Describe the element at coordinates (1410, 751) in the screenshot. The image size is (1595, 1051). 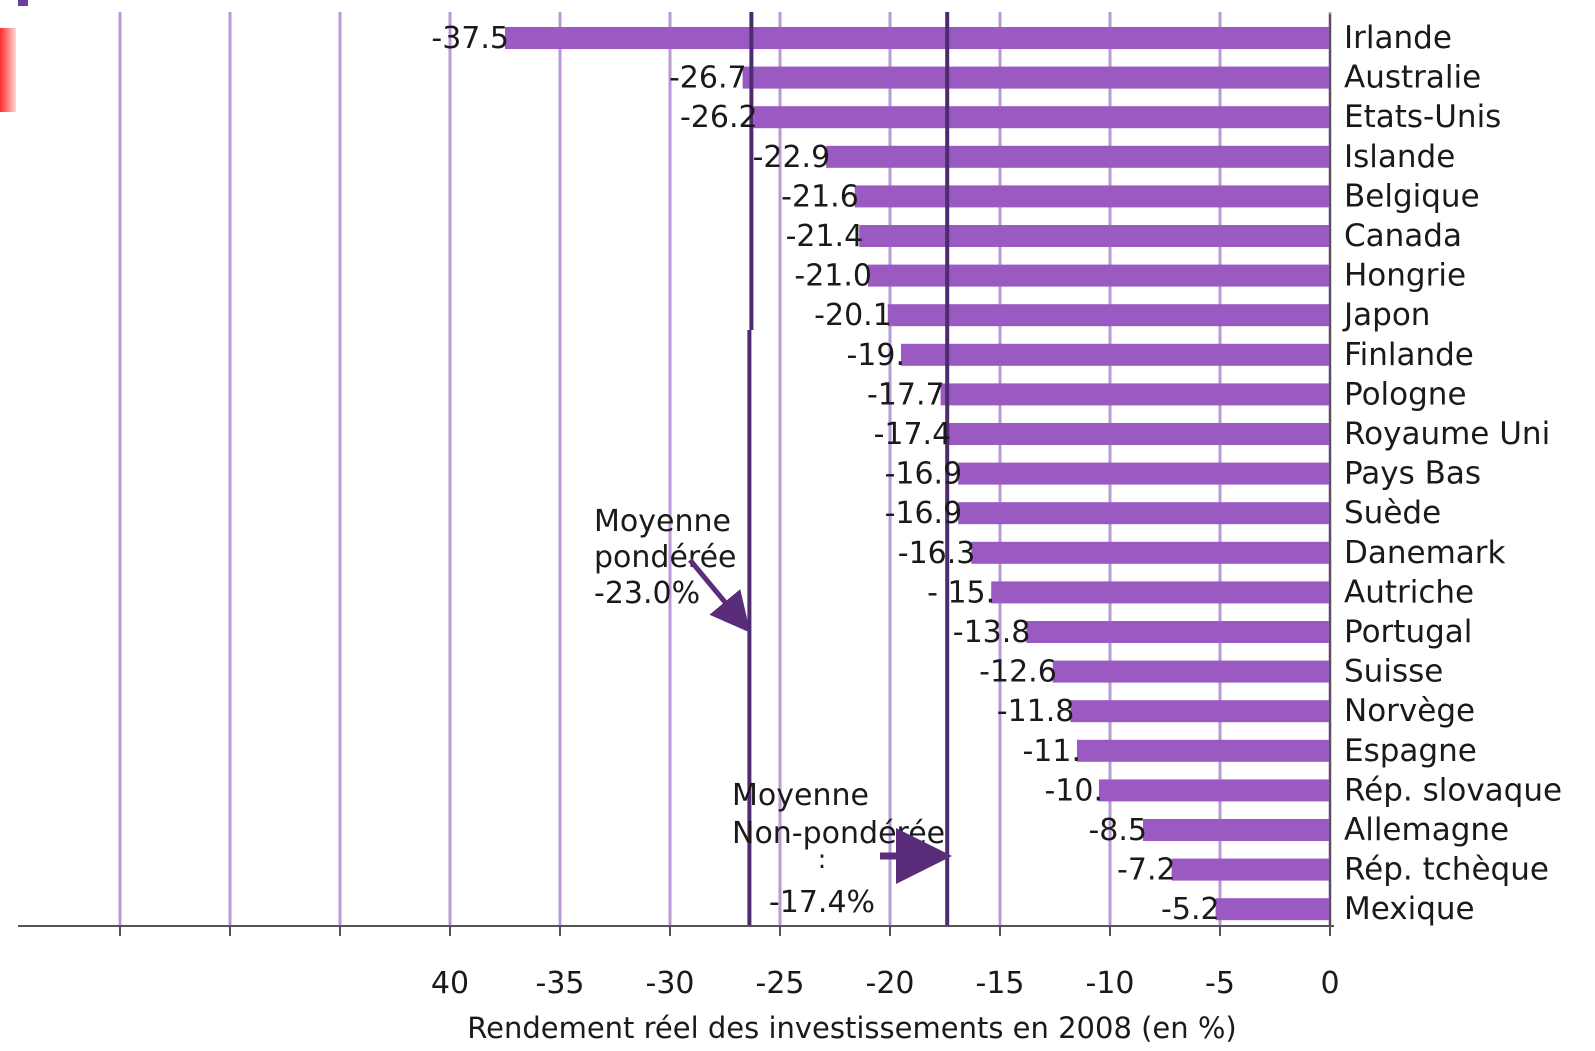
I see `category-label-18: Espagne` at that location.